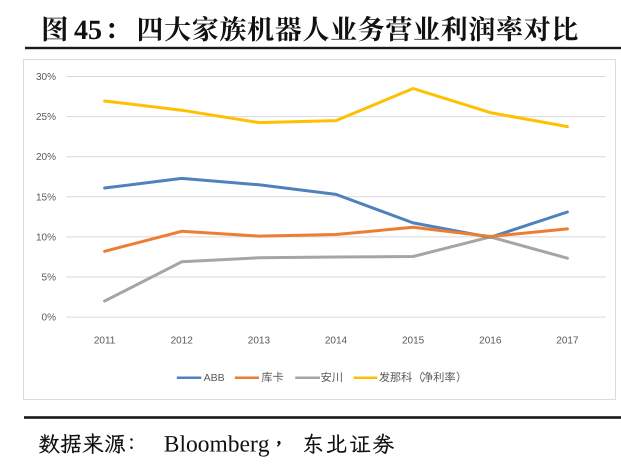 The height and width of the screenshot is (472, 621). Describe the element at coordinates (46, 237) in the screenshot. I see `svg-text: 10%` at that location.